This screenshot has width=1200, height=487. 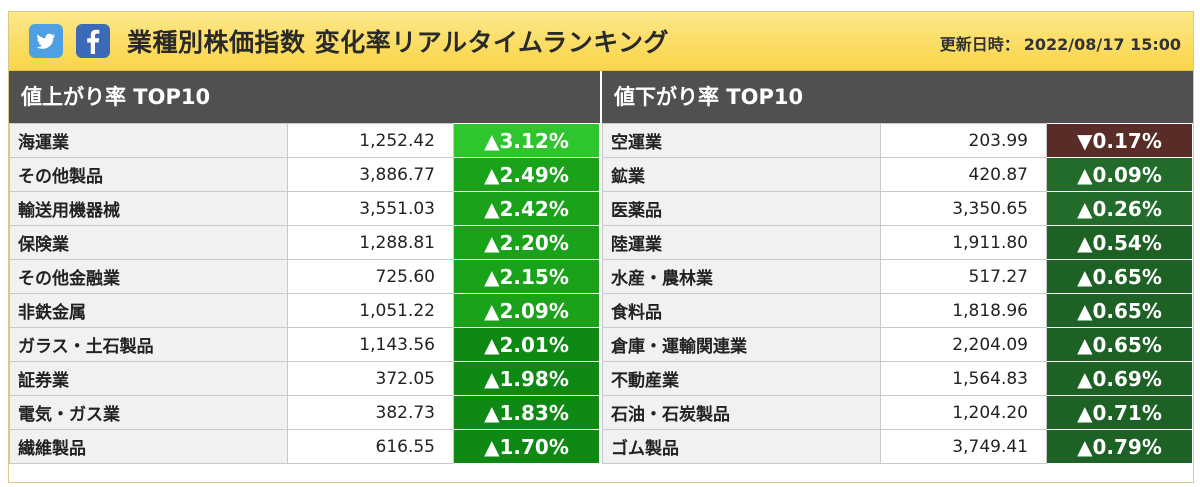 What do you see at coordinates (148, 208) in the screenshot?
I see `sector-name: 輸送用機器械` at bounding box center [148, 208].